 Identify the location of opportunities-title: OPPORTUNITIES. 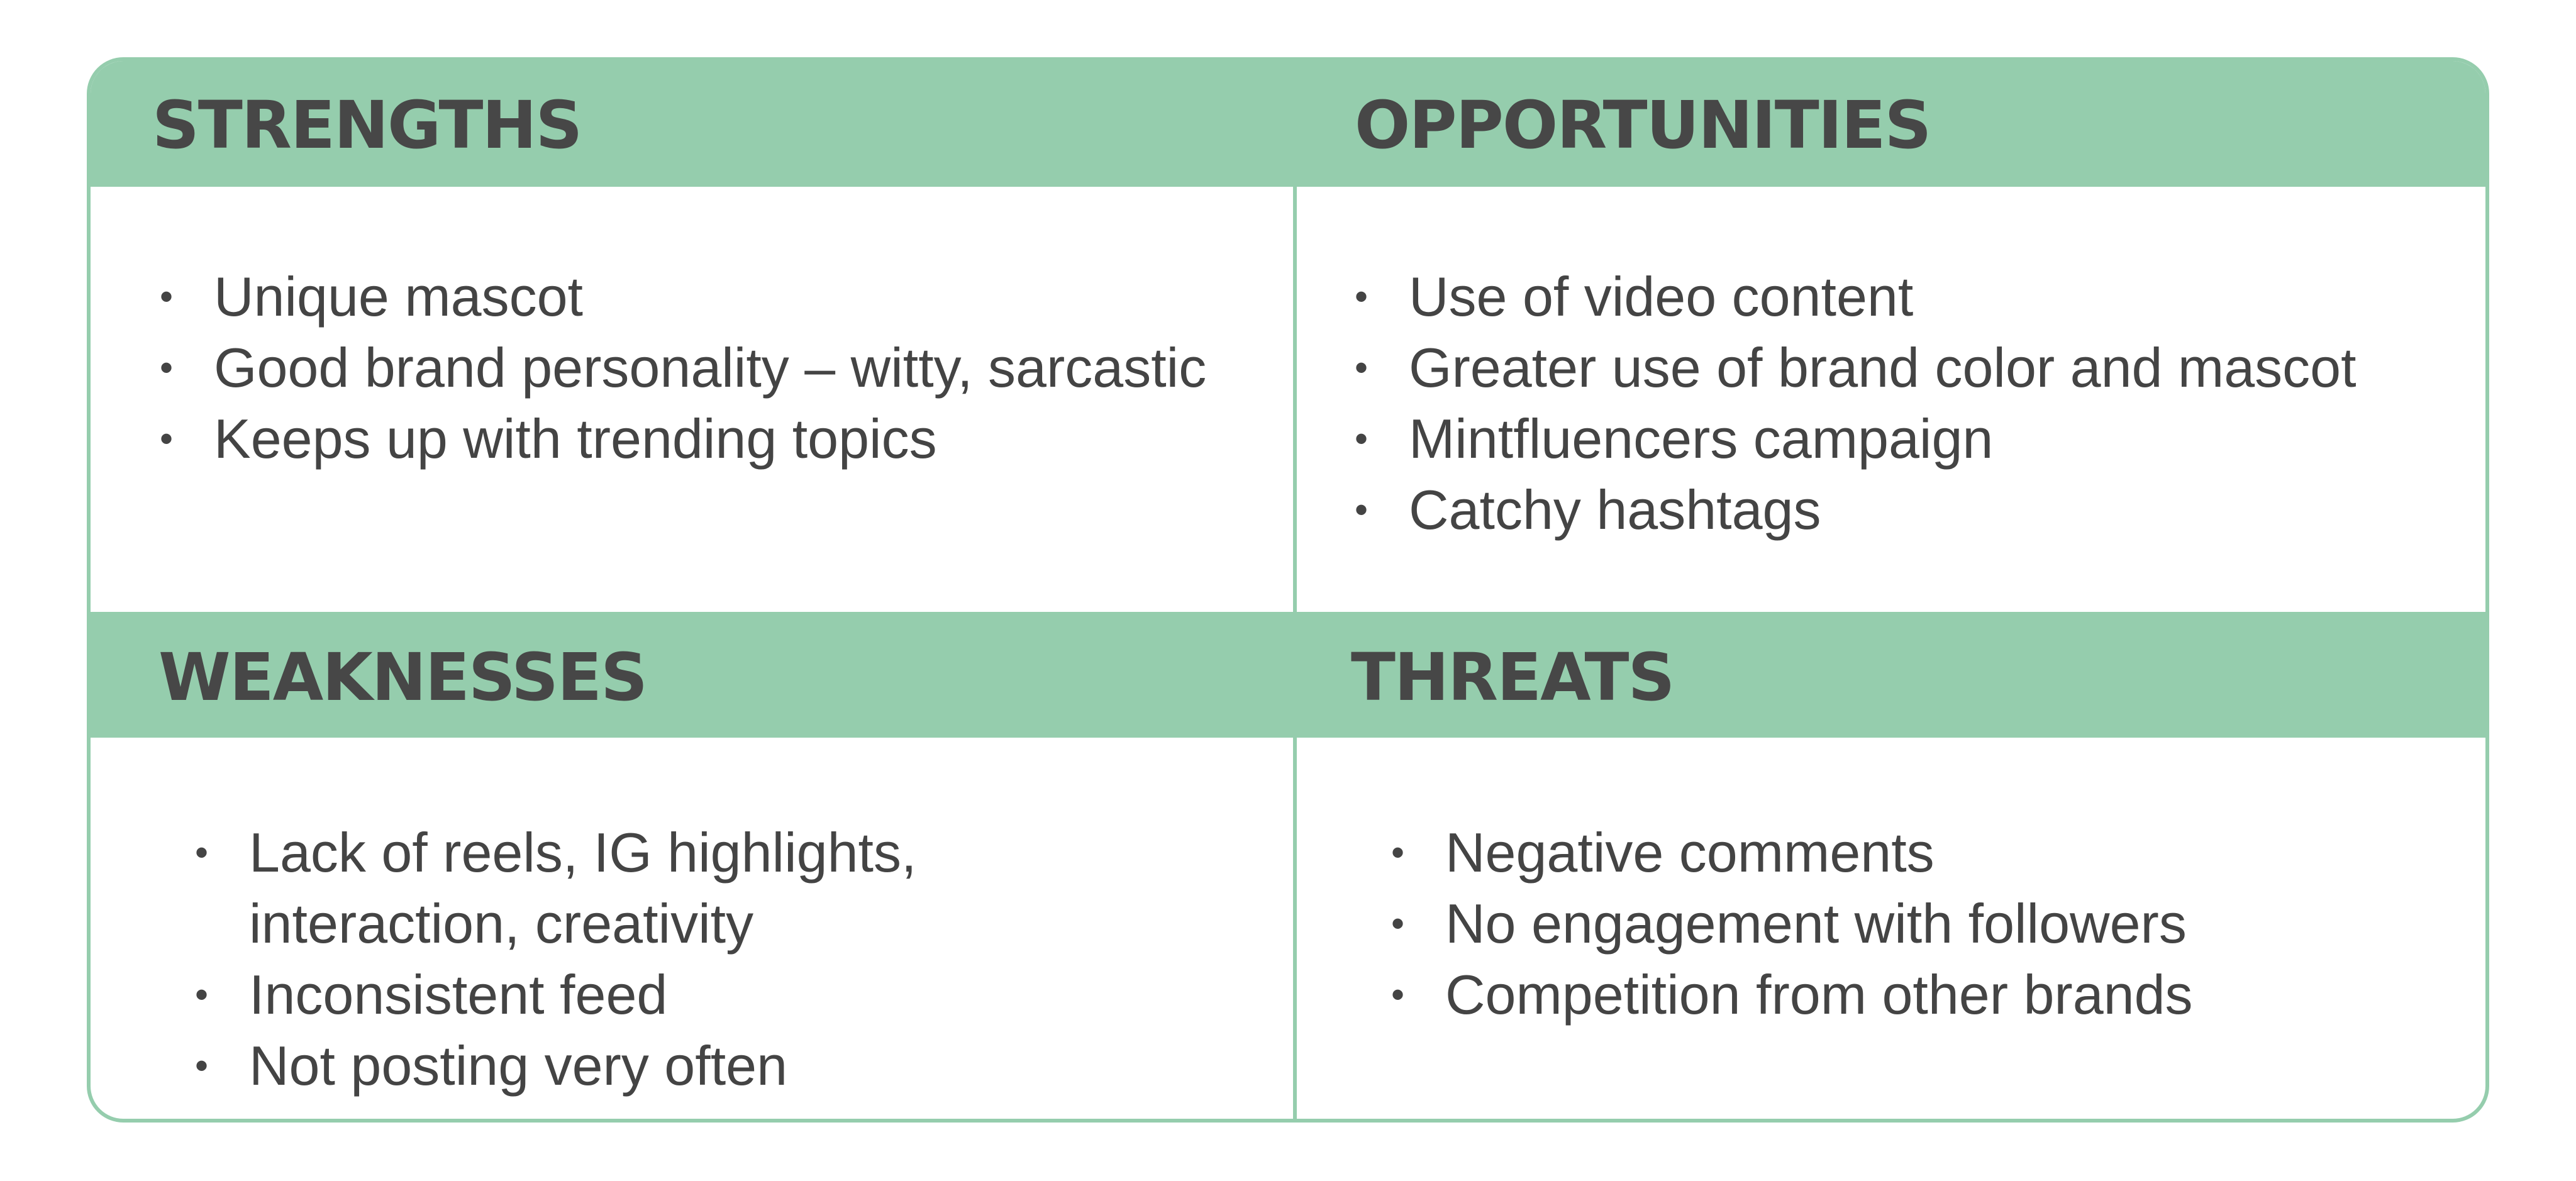
(1643, 126).